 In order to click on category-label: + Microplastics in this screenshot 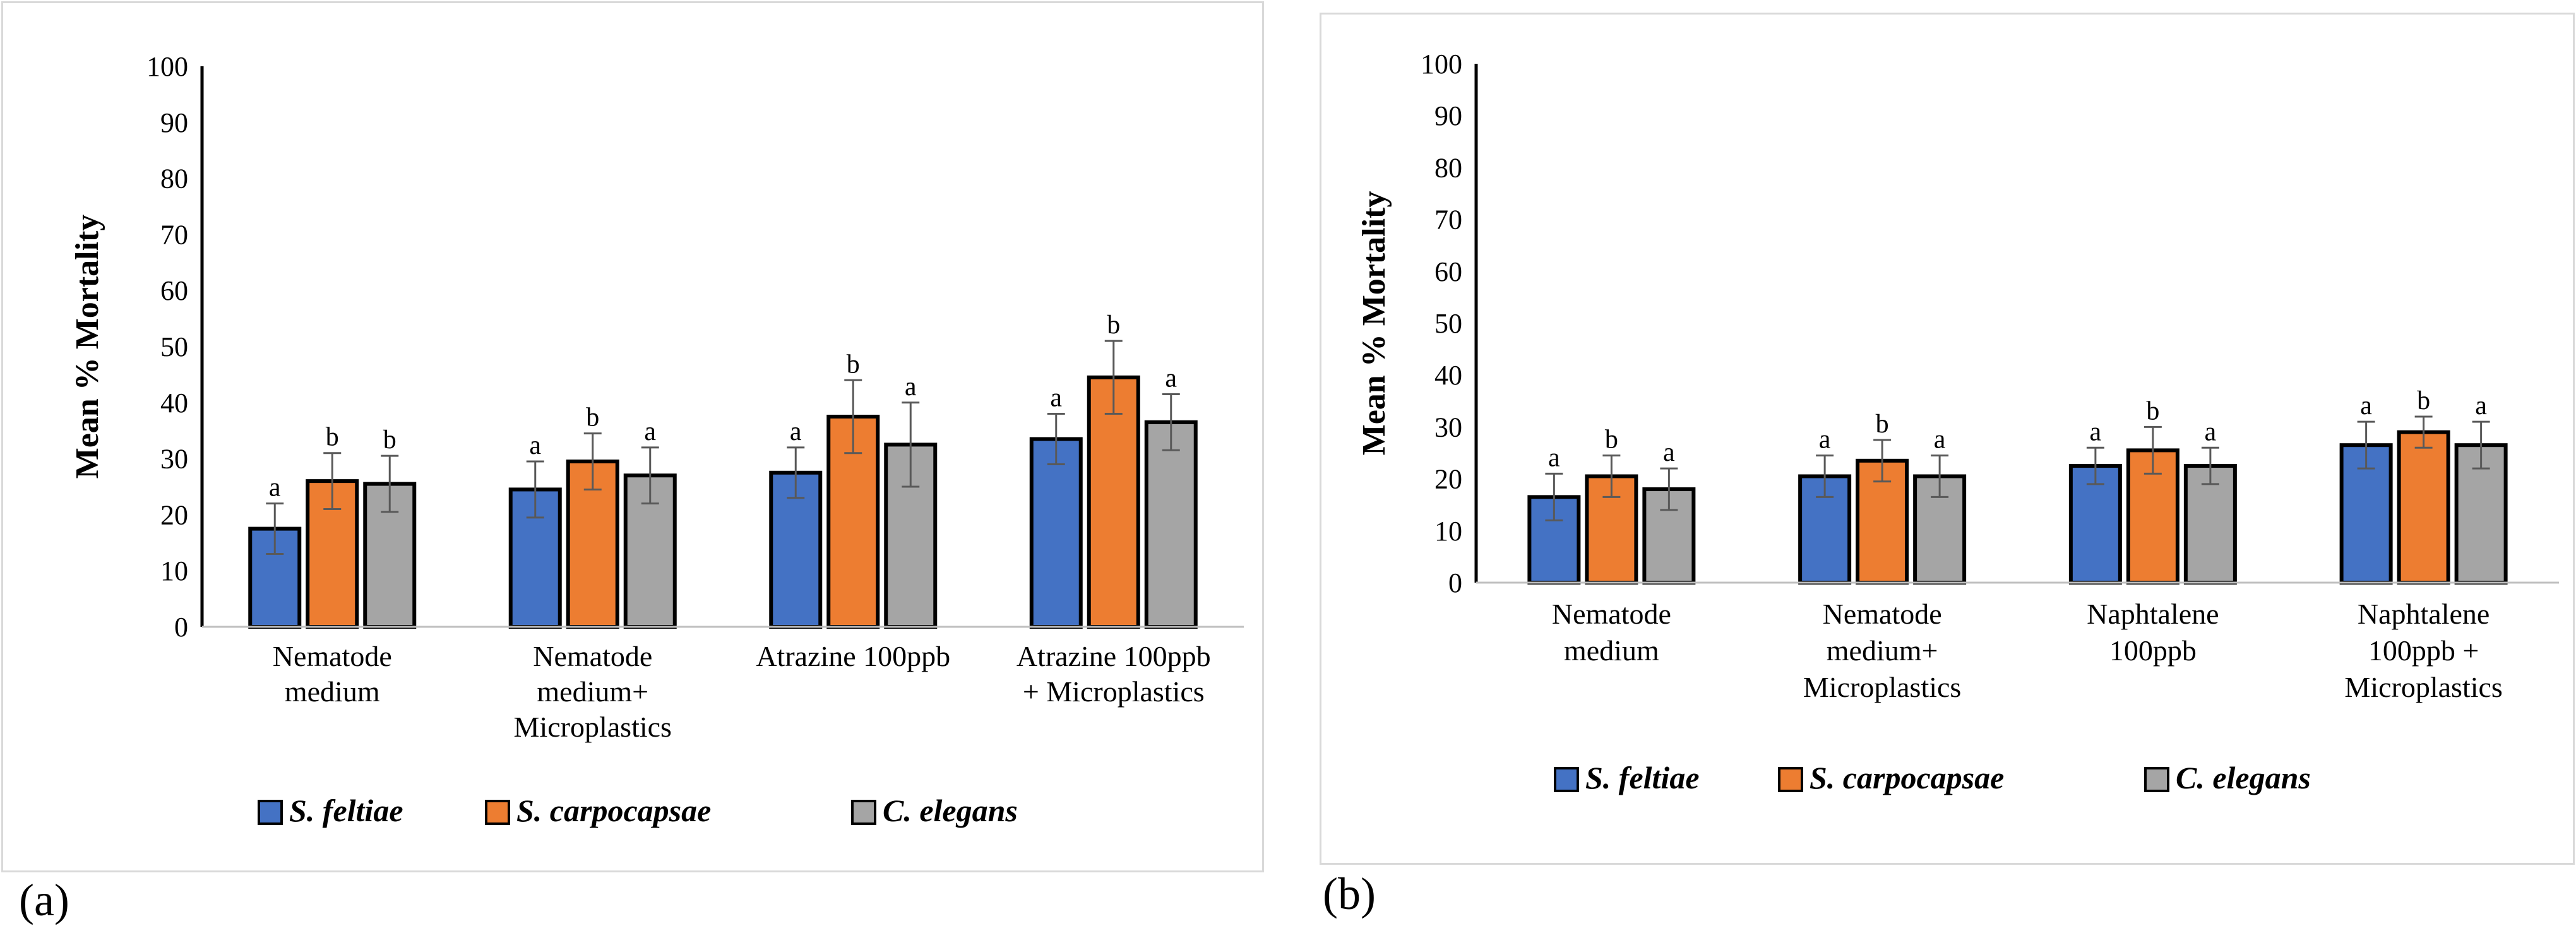, I will do `click(1114, 691)`.